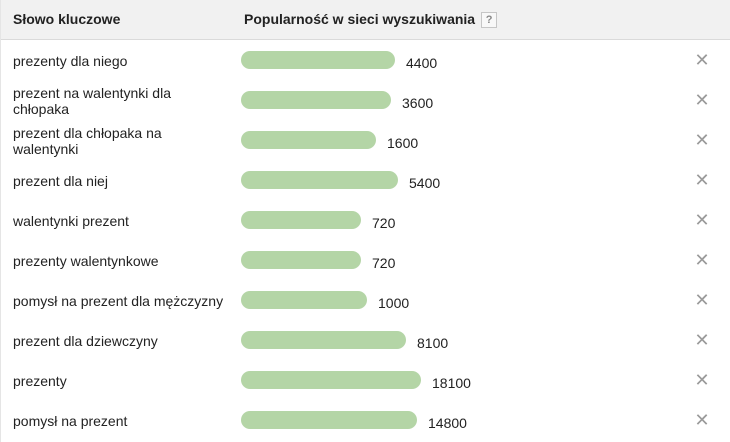  What do you see at coordinates (447, 423) in the screenshot?
I see `popularity-value: 14800` at bounding box center [447, 423].